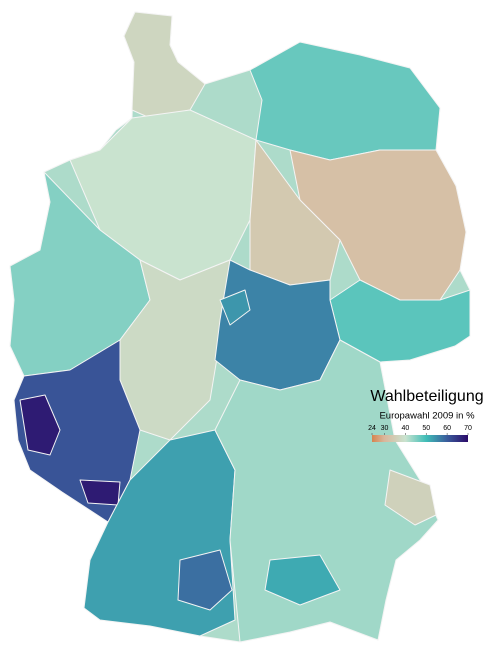 This screenshot has height=657, width=500. Describe the element at coordinates (426, 428) in the screenshot. I see `legend-tick-label: 50` at that location.